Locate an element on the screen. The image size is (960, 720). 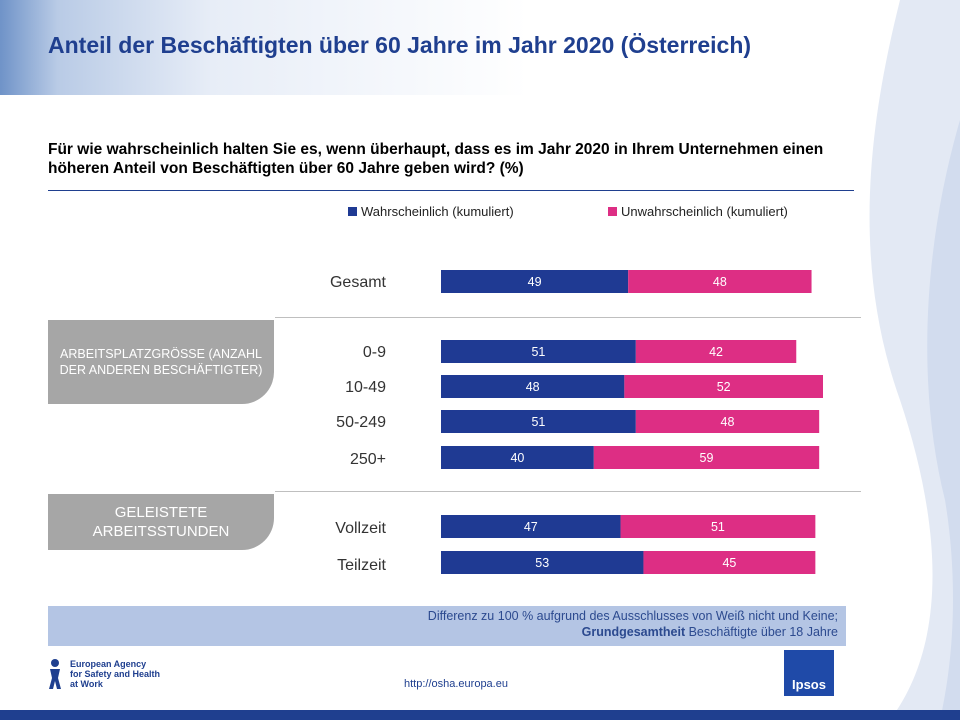
data-label-unlikely-4: 59 is located at coordinates (707, 458).